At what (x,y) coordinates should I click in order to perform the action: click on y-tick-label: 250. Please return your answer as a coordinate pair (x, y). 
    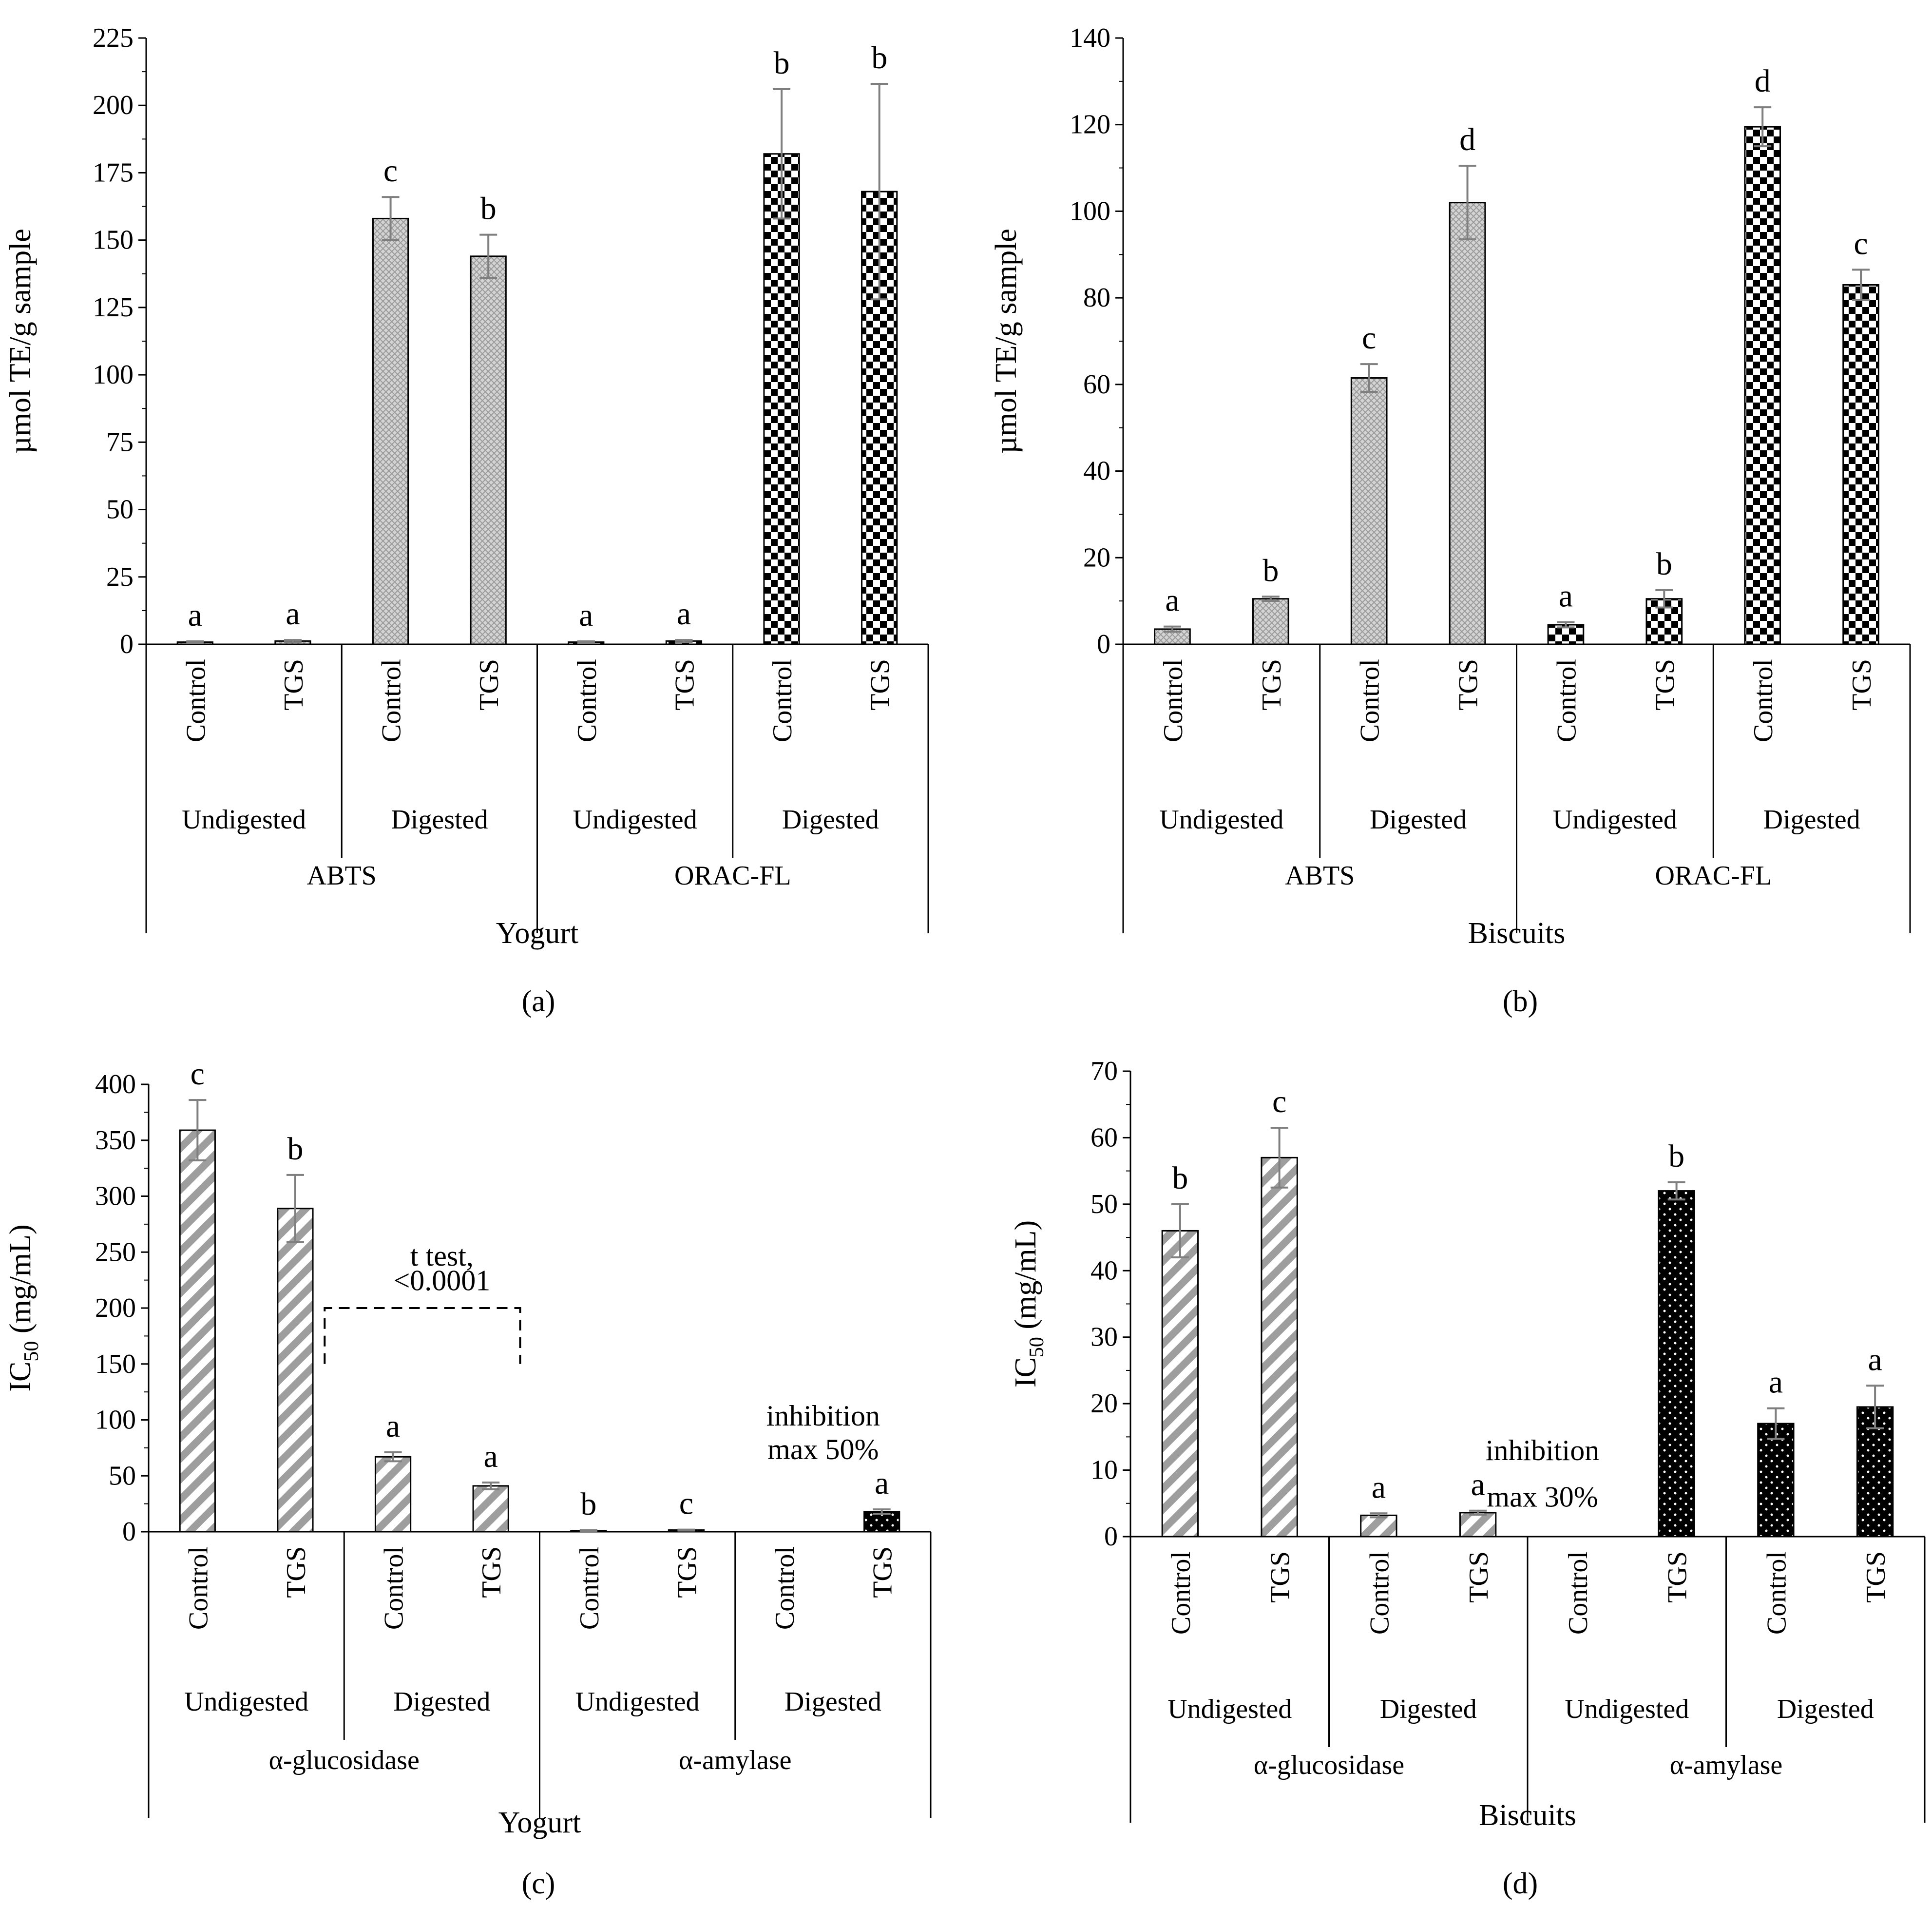
    Looking at the image, I should click on (116, 1252).